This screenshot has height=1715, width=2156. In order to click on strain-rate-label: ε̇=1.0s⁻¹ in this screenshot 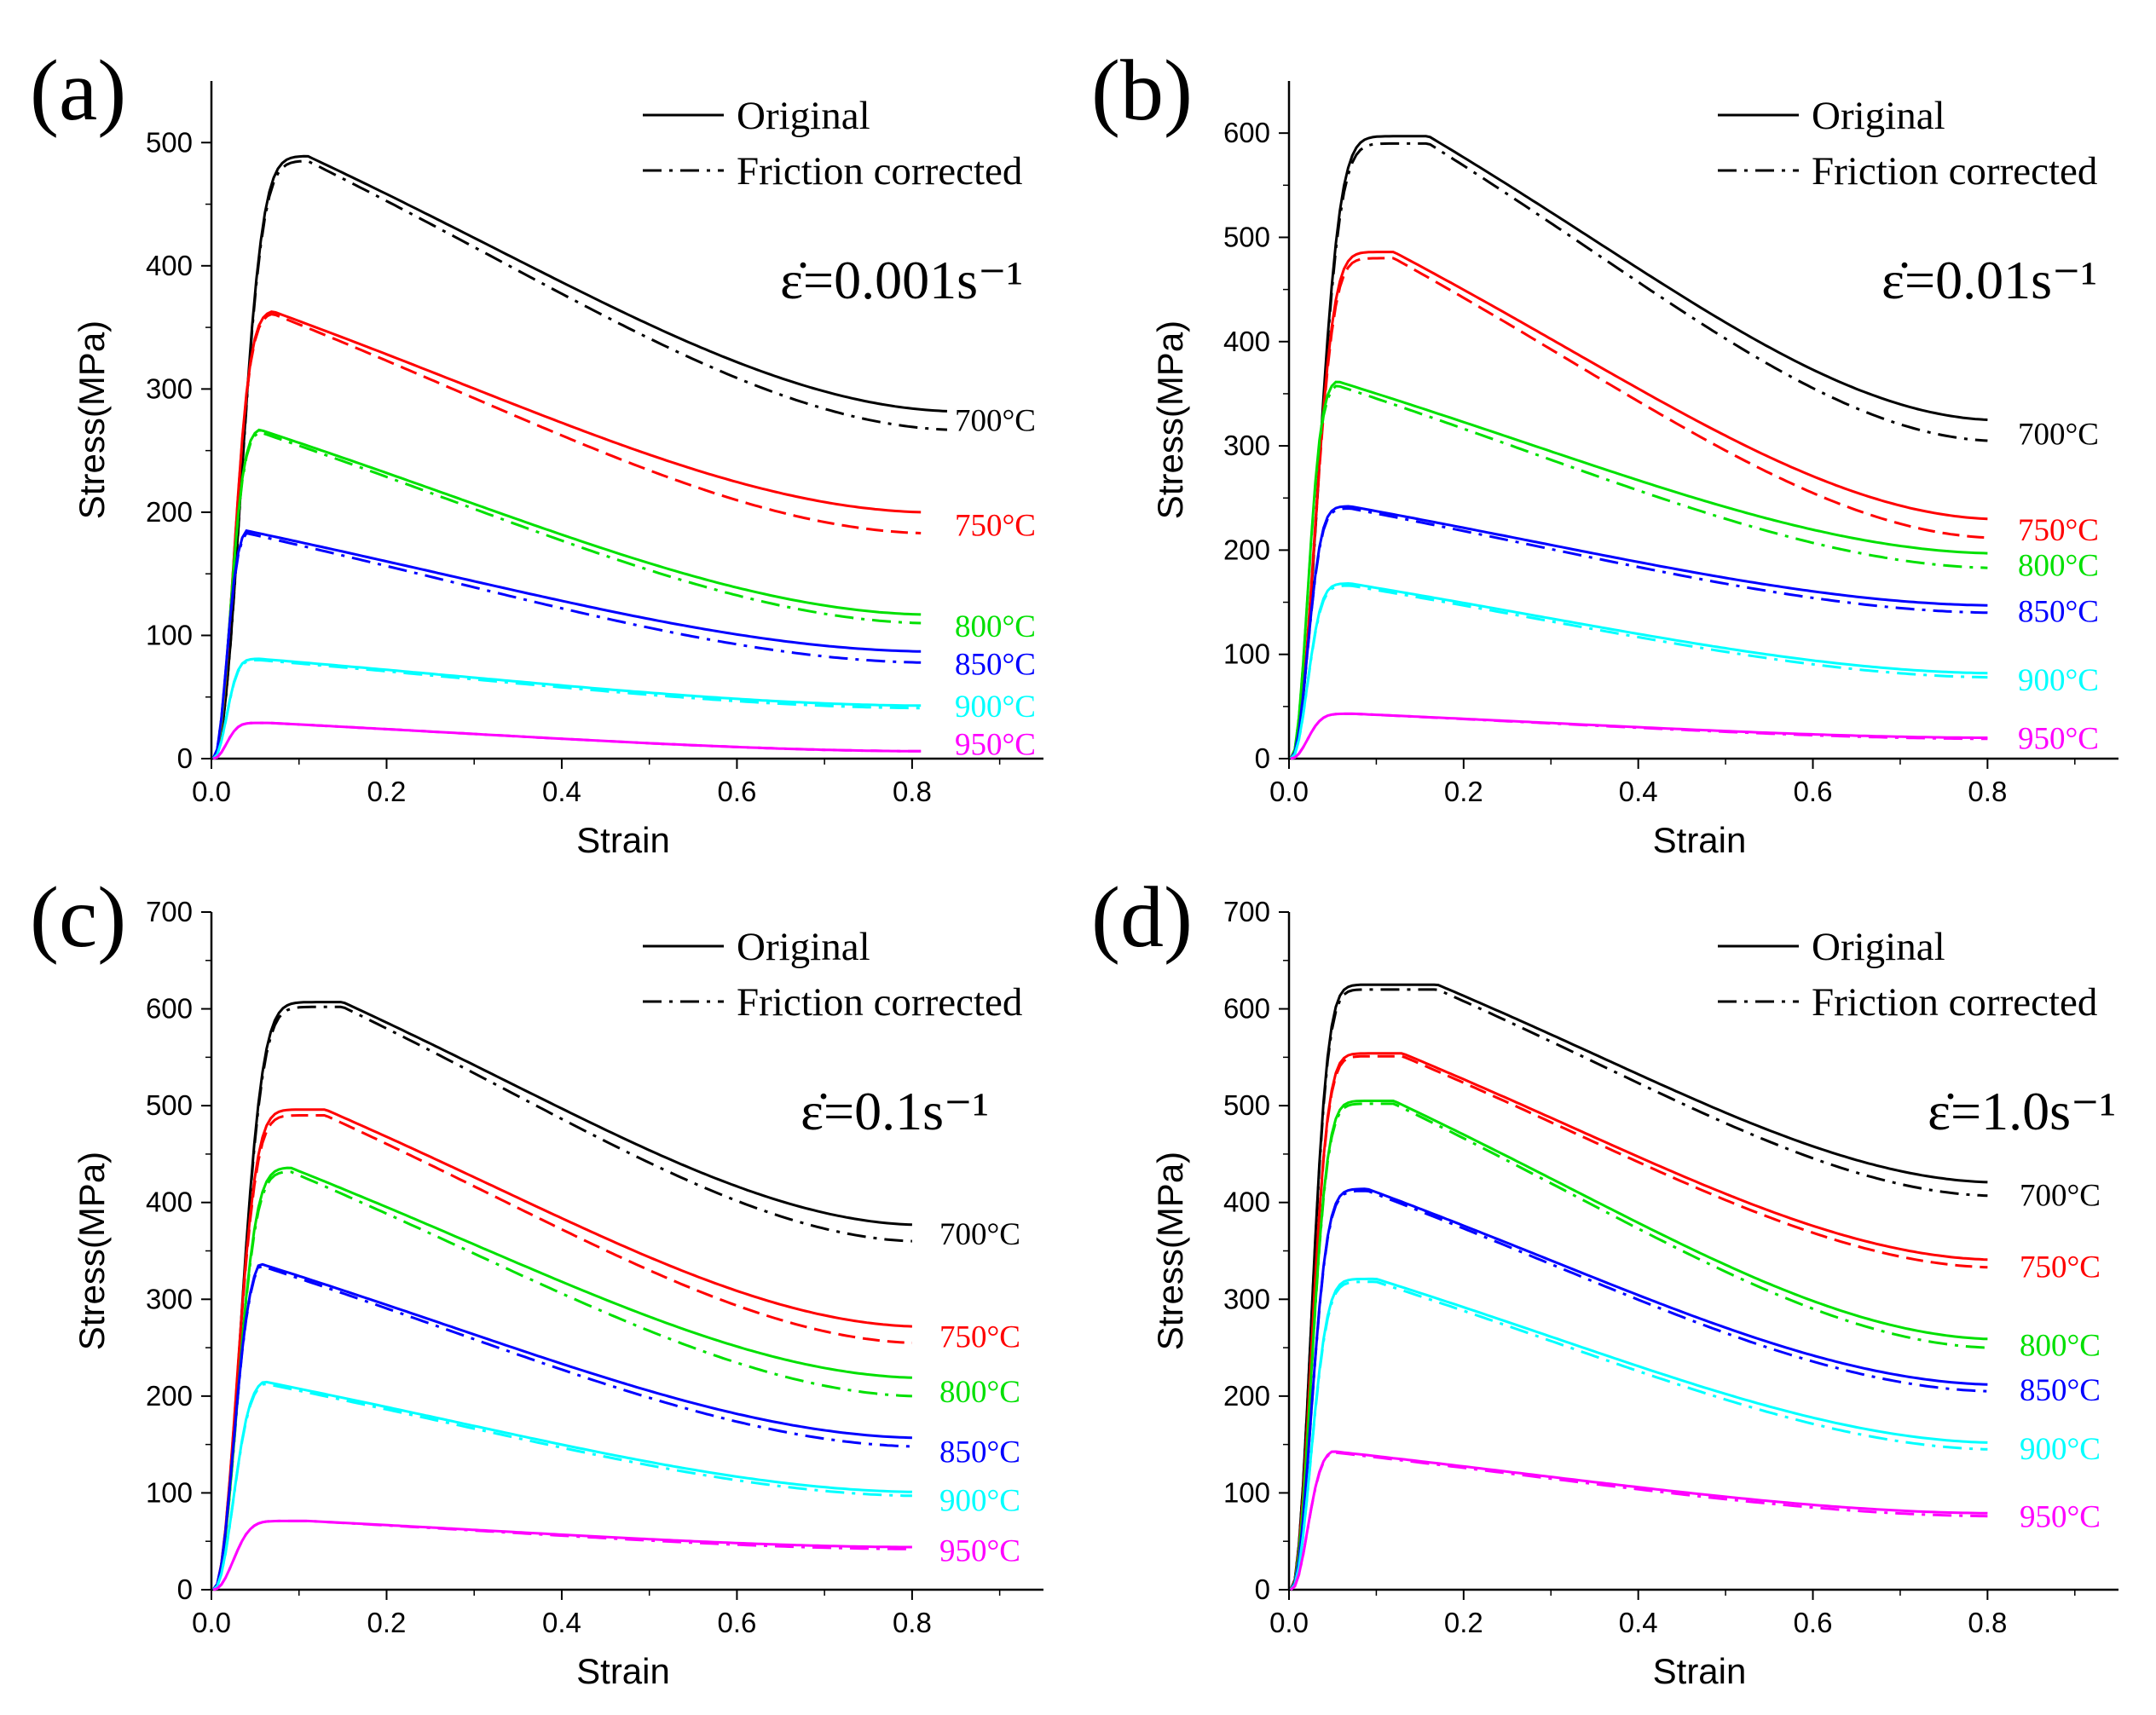, I will do `click(2022, 1111)`.